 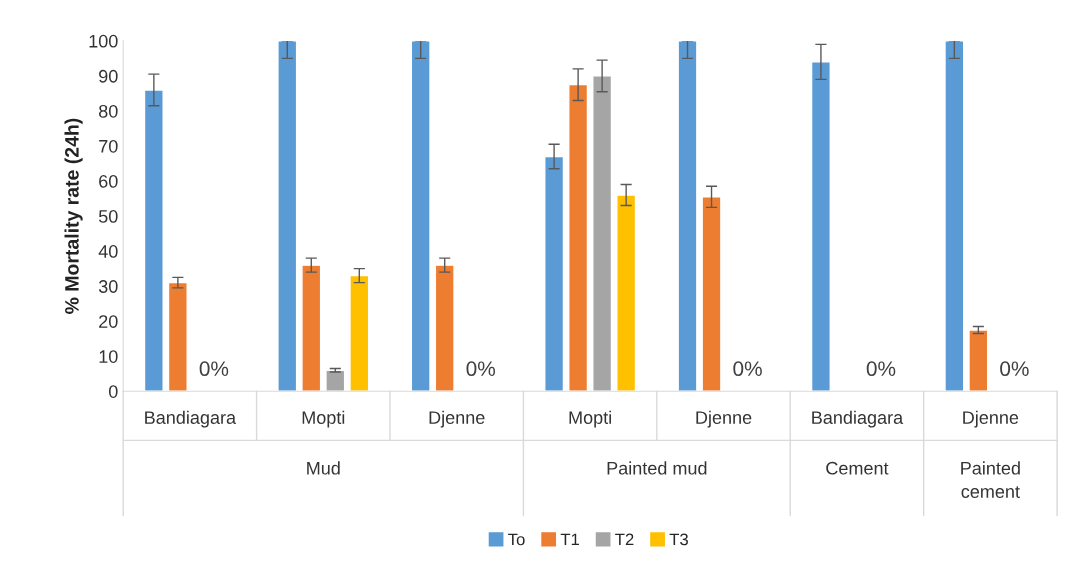 What do you see at coordinates (108, 181) in the screenshot?
I see `y-tick-label: 60` at bounding box center [108, 181].